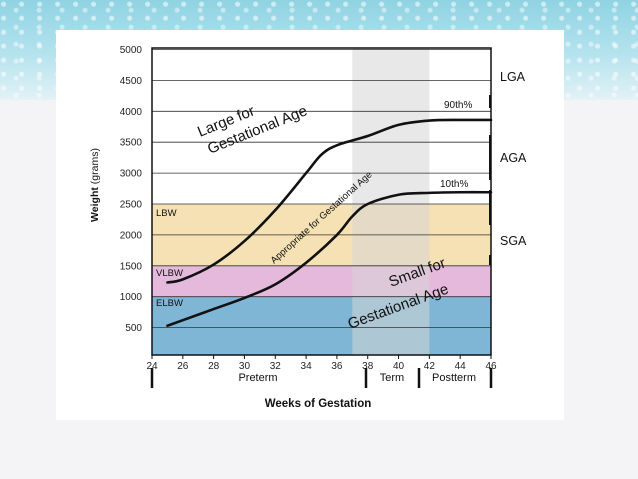 This screenshot has width=638, height=479. Describe the element at coordinates (245, 366) in the screenshot. I see `x-tick-label-30: 30` at that location.